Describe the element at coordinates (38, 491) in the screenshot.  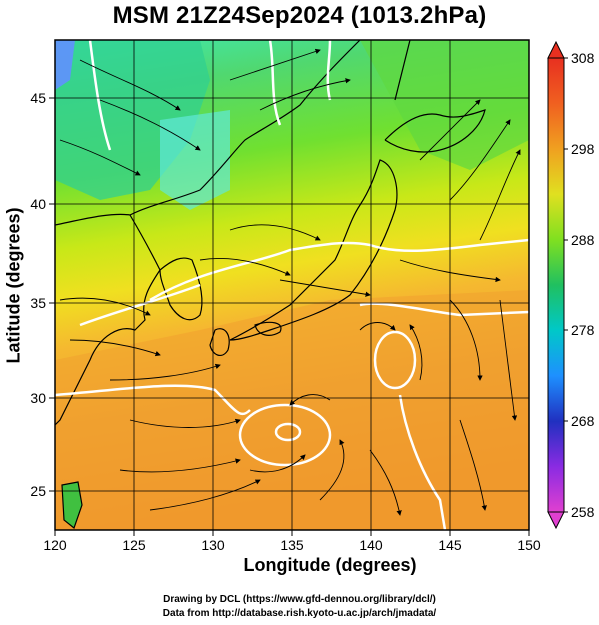
I see `y-tick-label: 25` at that location.